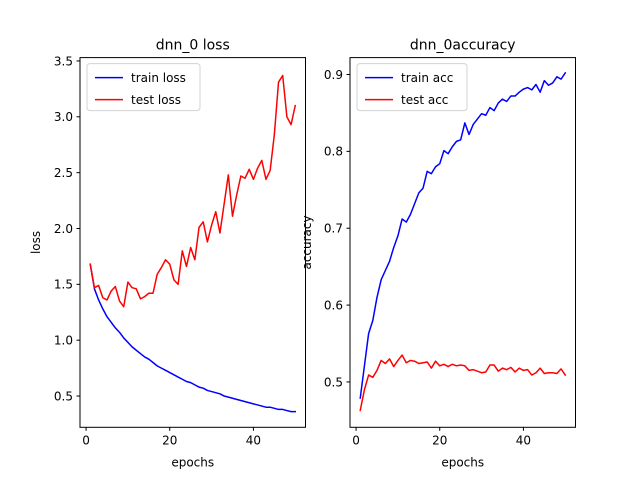 This screenshot has width=640, height=480. Describe the element at coordinates (63, 340) in the screenshot. I see `loss-y-tick-label: 1.0` at that location.